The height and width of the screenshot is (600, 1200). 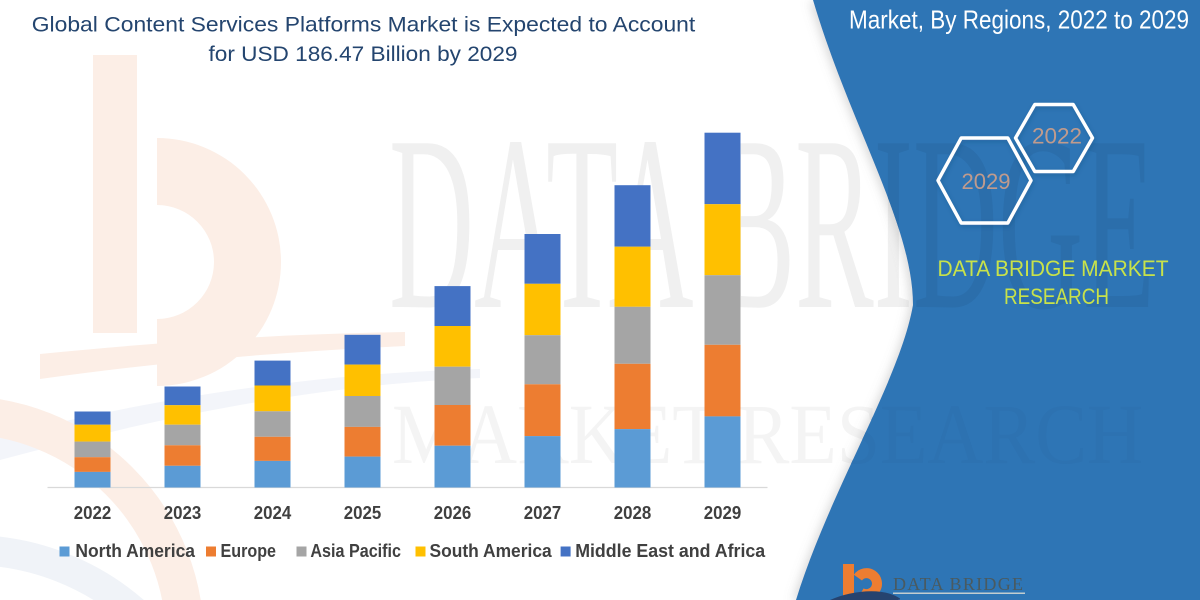 I want to click on svg-text: Asia Pacific, so click(x=355, y=550).